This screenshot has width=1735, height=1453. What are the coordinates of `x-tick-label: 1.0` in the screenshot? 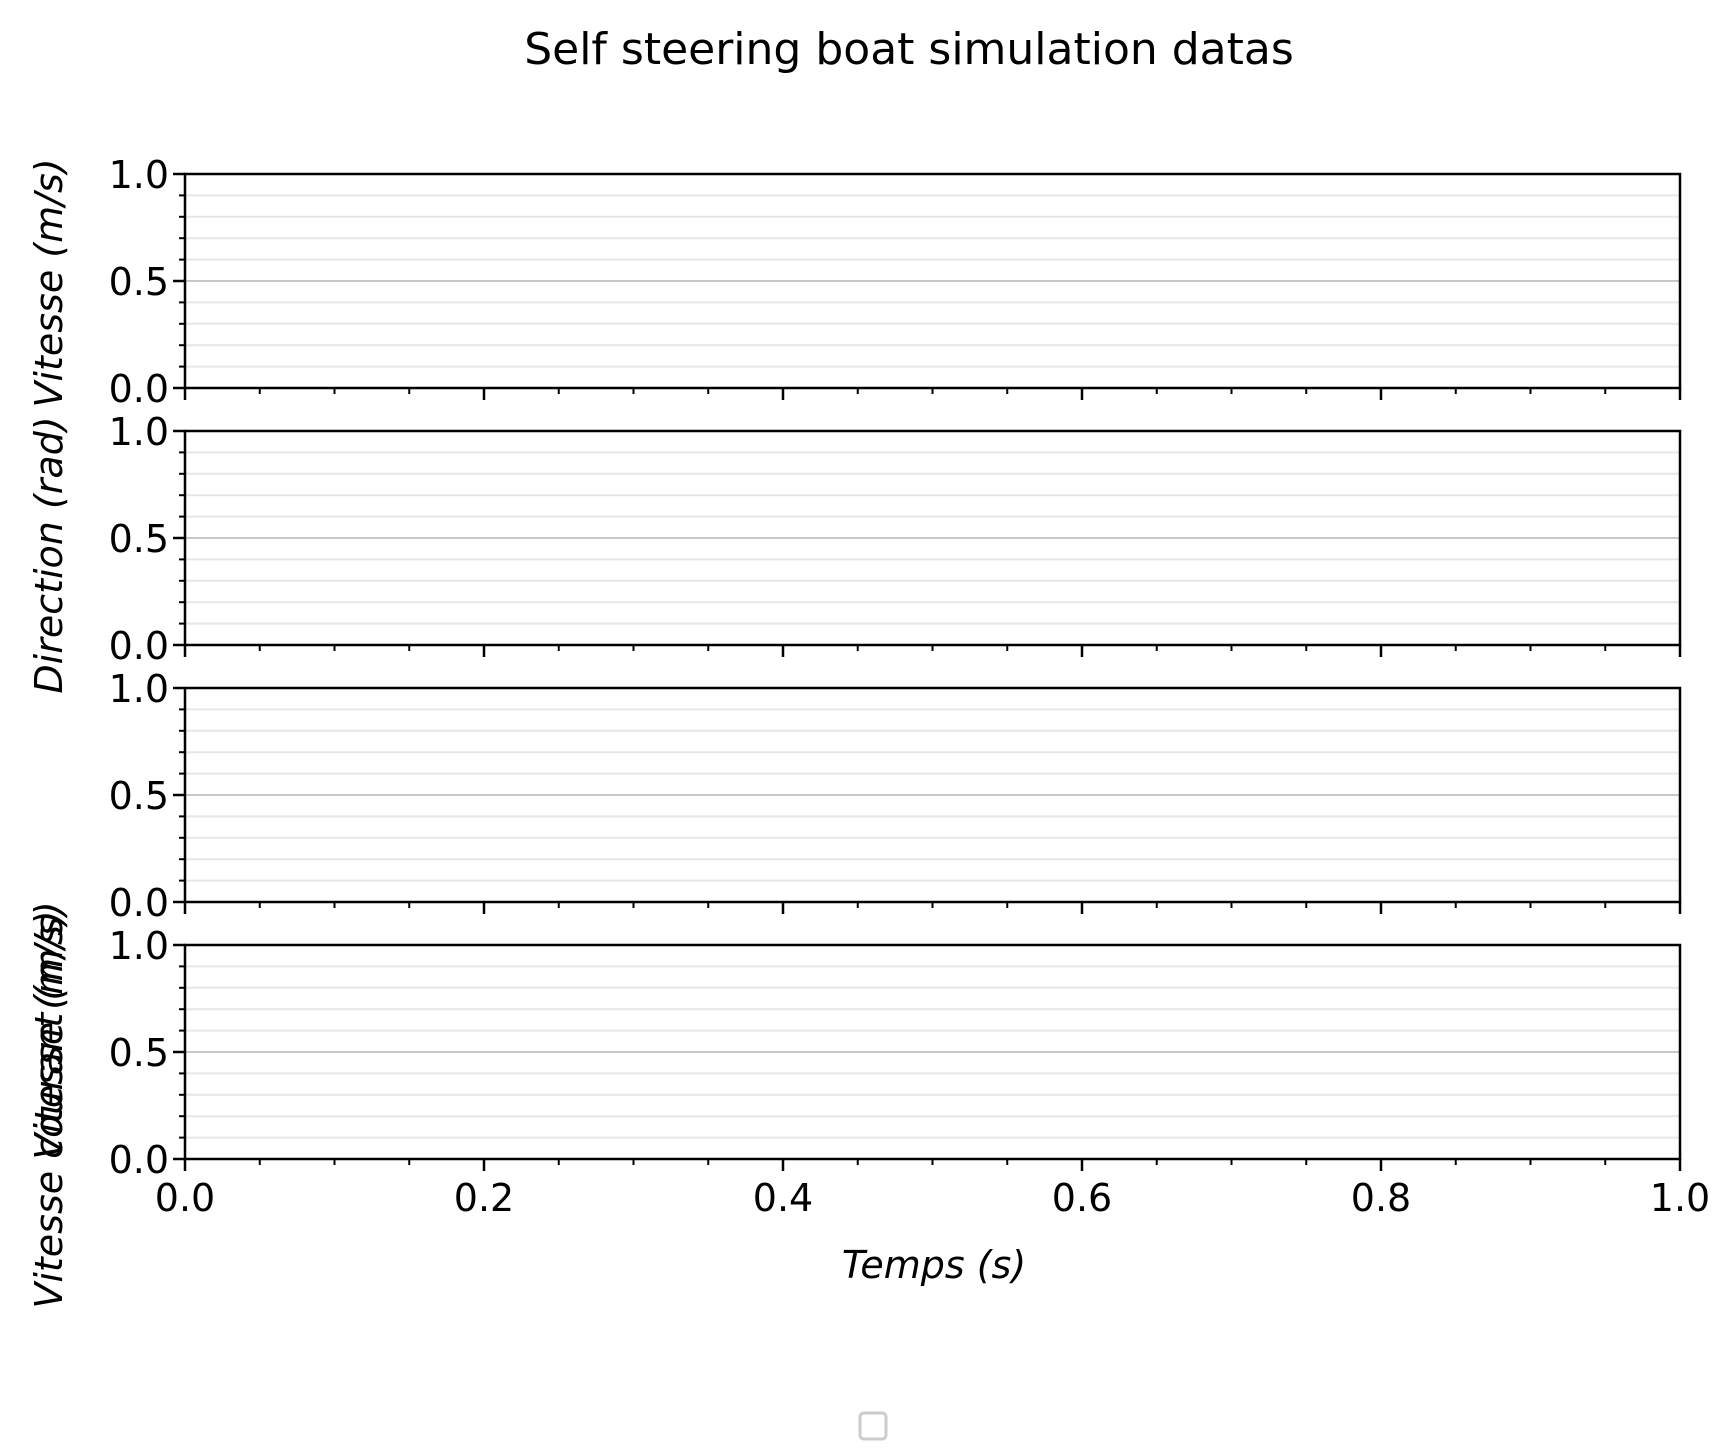 It's located at (1680, 1198).